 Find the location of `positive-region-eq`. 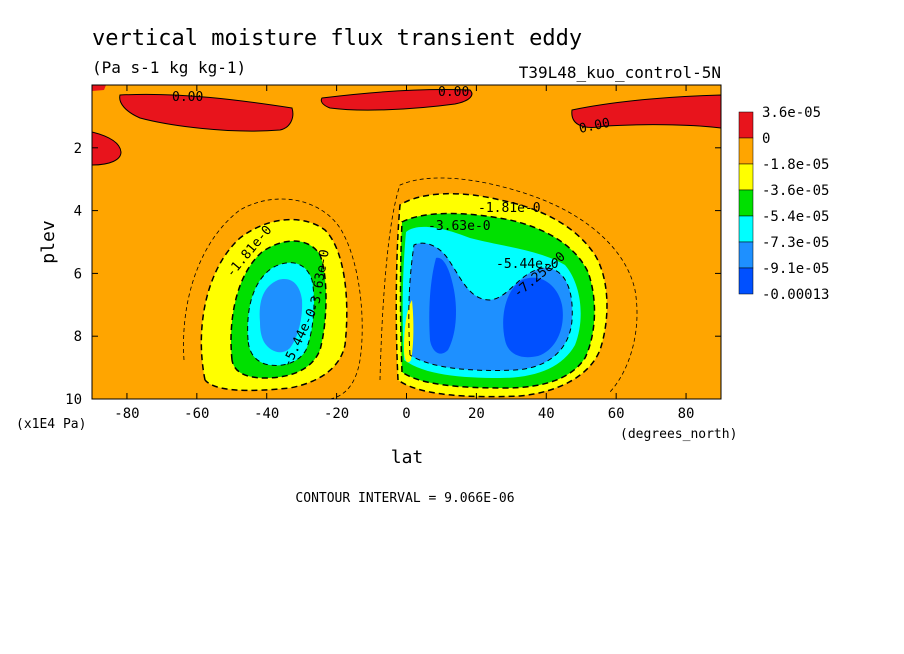

positive-region-eq is located at coordinates (396, 99).